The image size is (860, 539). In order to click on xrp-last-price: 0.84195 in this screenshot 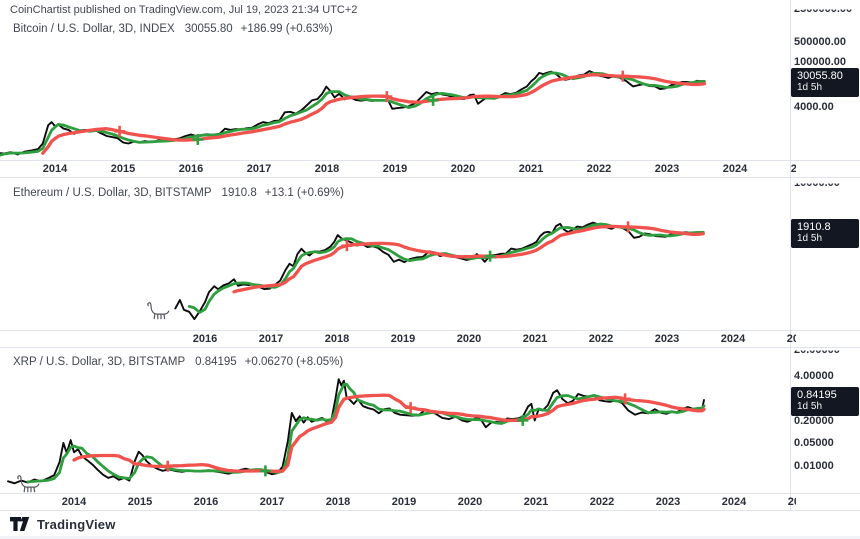, I will do `click(216, 362)`.